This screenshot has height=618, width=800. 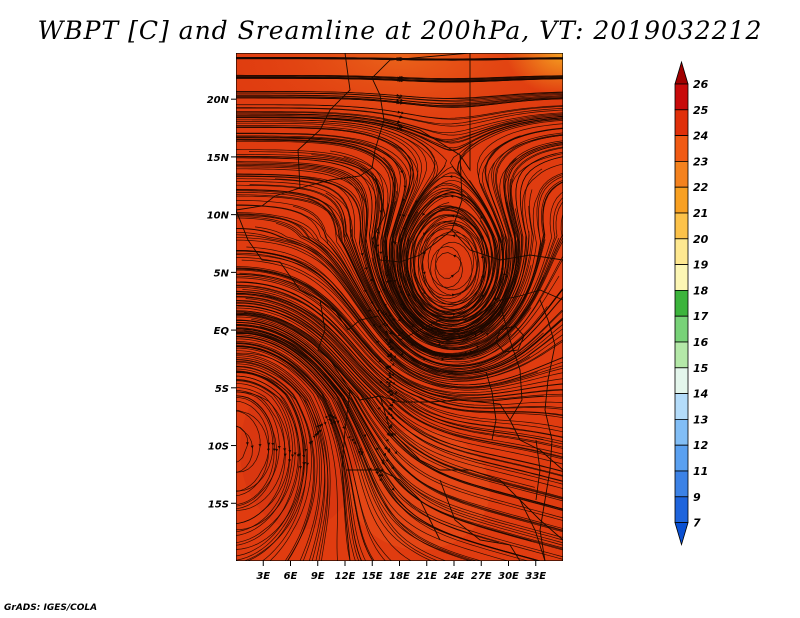 I want to click on colorbar-label: 23, so click(x=701, y=161).